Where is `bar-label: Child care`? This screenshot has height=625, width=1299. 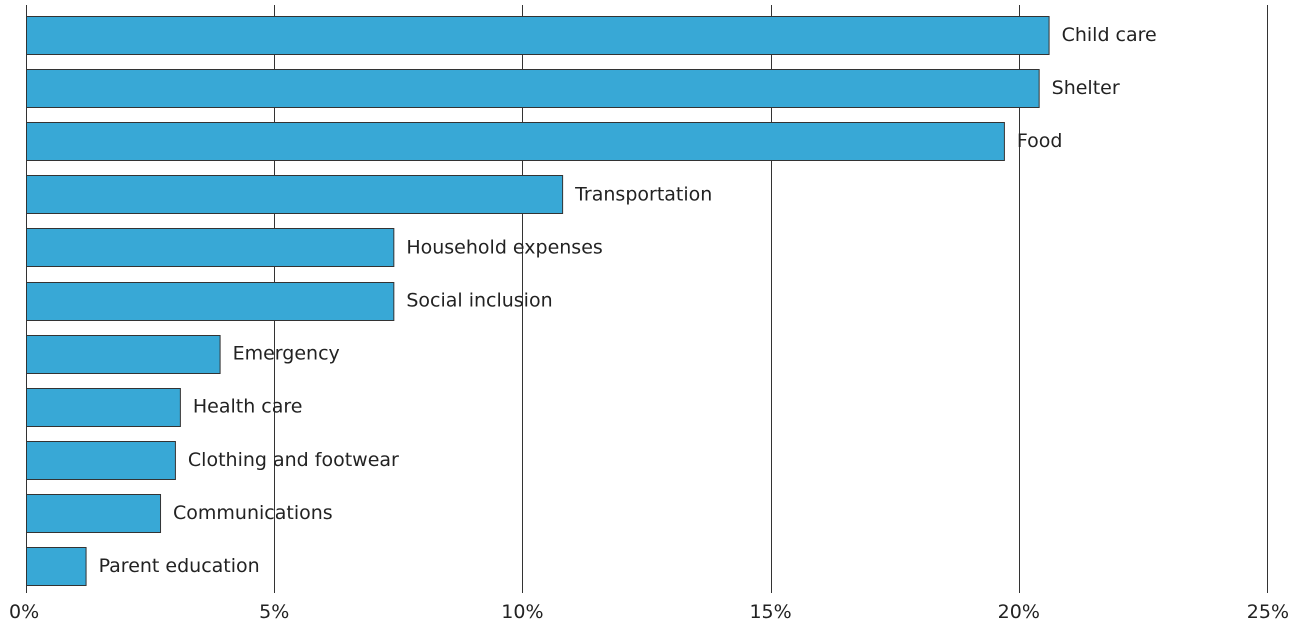 bar-label: Child care is located at coordinates (1109, 35).